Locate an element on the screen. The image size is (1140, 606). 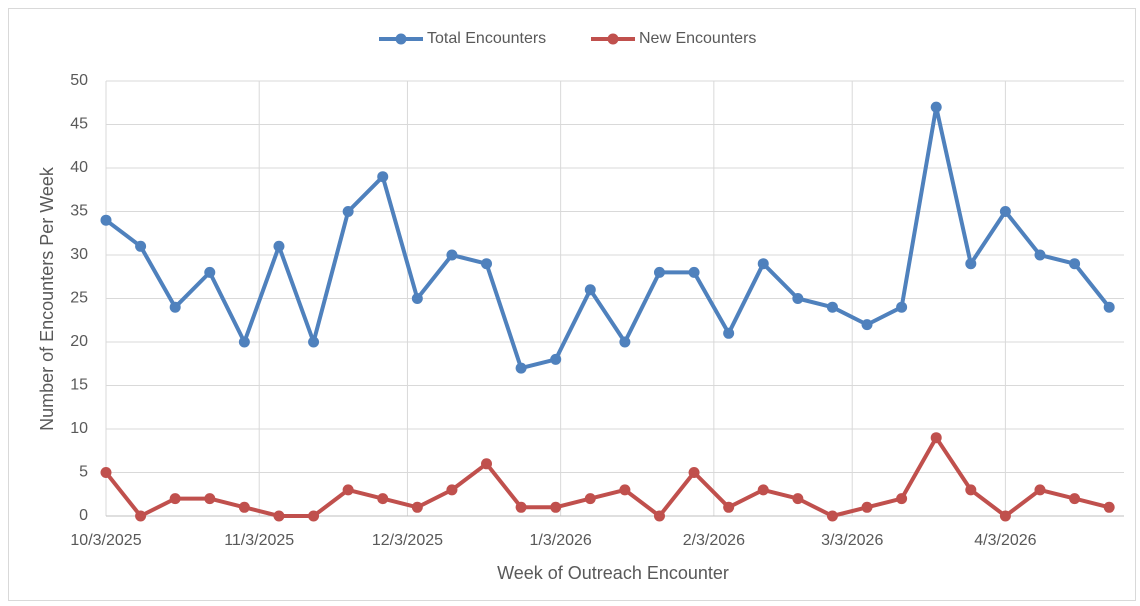
y-tick-label: 10 is located at coordinates (79, 428).